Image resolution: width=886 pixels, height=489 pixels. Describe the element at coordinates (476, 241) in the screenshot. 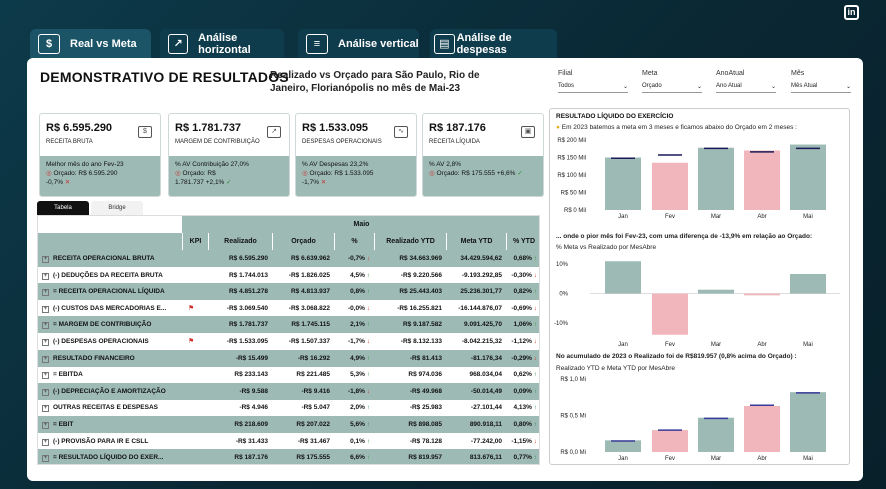

I see `col-meta-ytd: Meta YTD` at that location.